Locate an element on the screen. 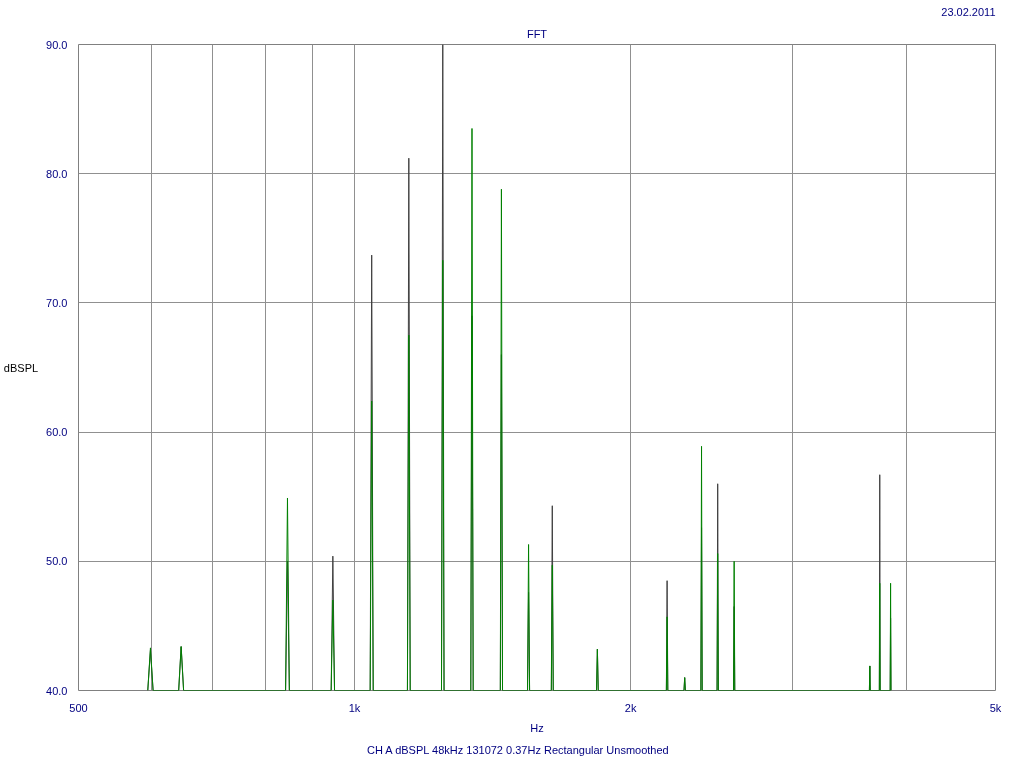  y-tick-label: 70.0 is located at coordinates (57, 302).